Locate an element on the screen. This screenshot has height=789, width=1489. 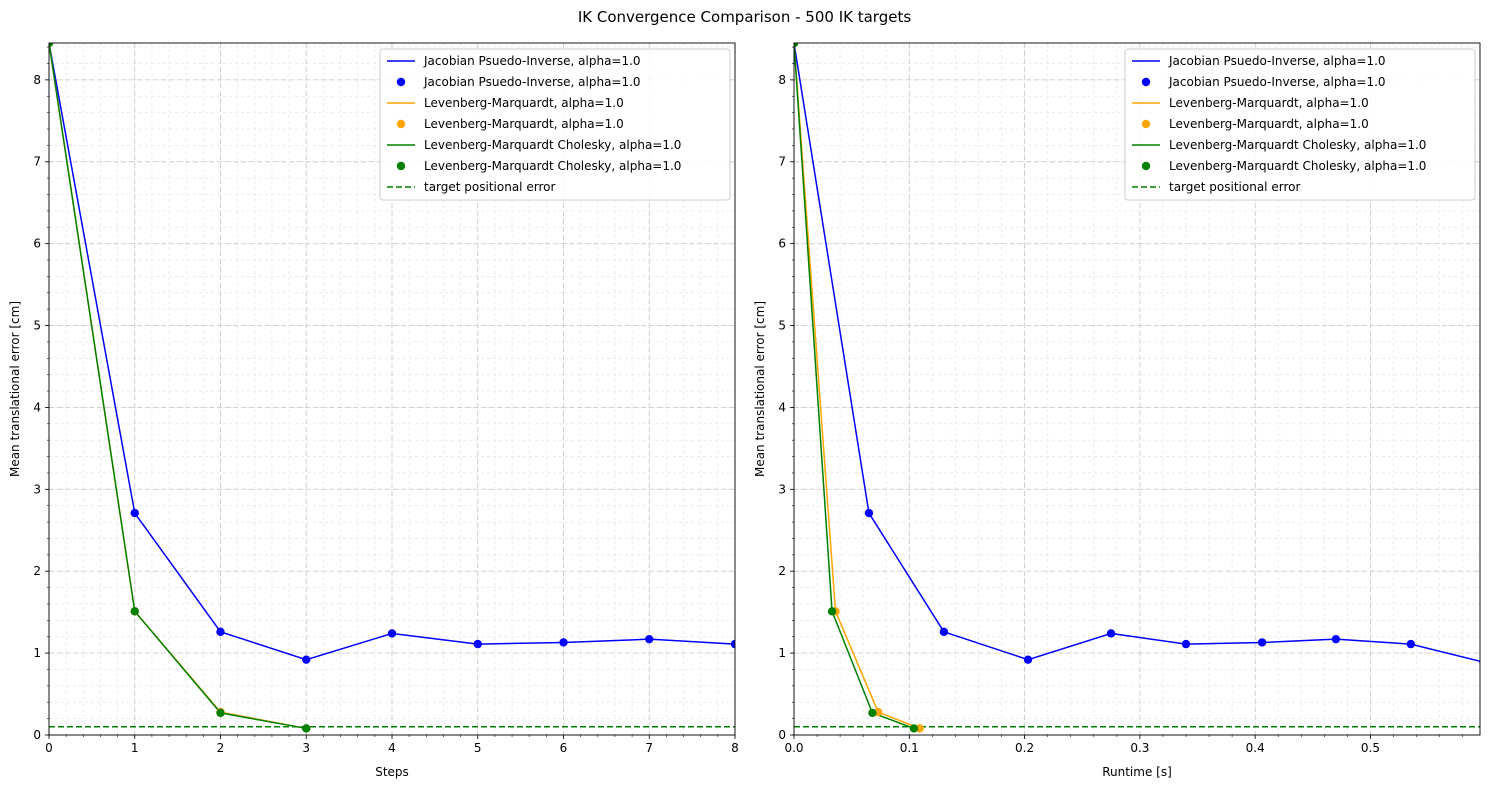
x-tick-label: 7 is located at coordinates (649, 748).